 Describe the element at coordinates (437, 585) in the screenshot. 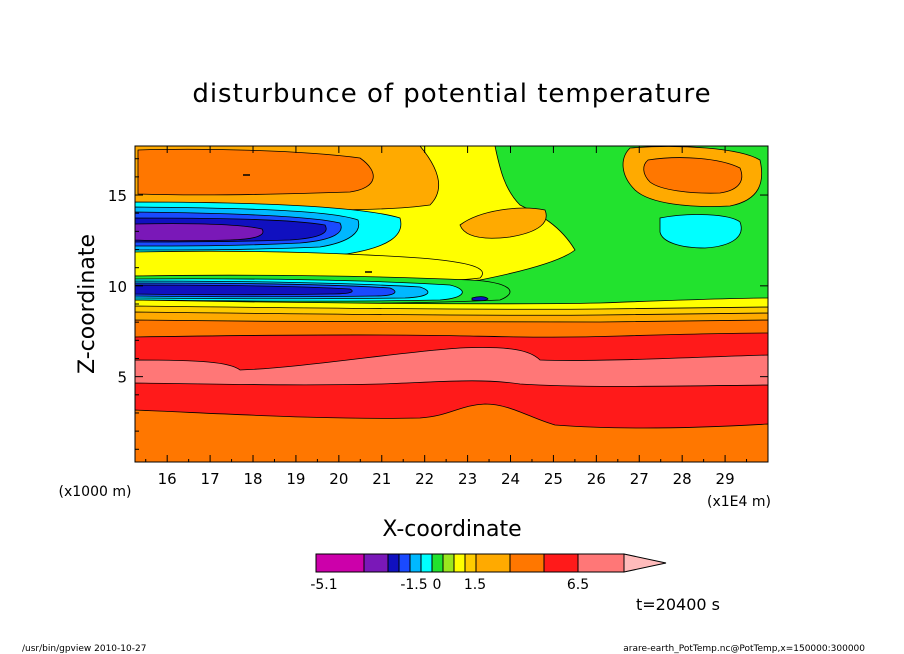

I see `colorbar-label-0: 0` at that location.